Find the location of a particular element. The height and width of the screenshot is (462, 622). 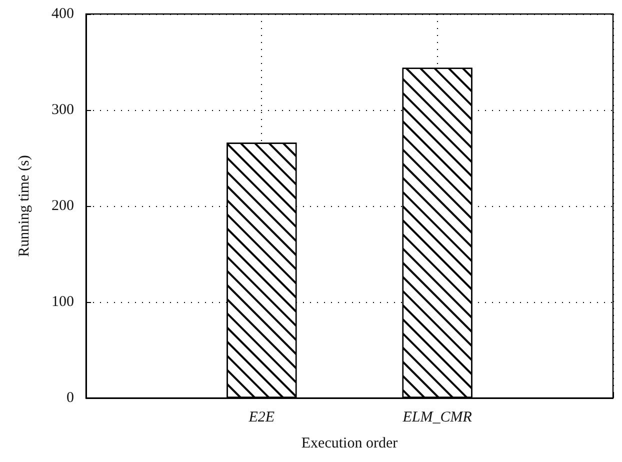

y-axis-title: Running time (s) is located at coordinates (24, 206).